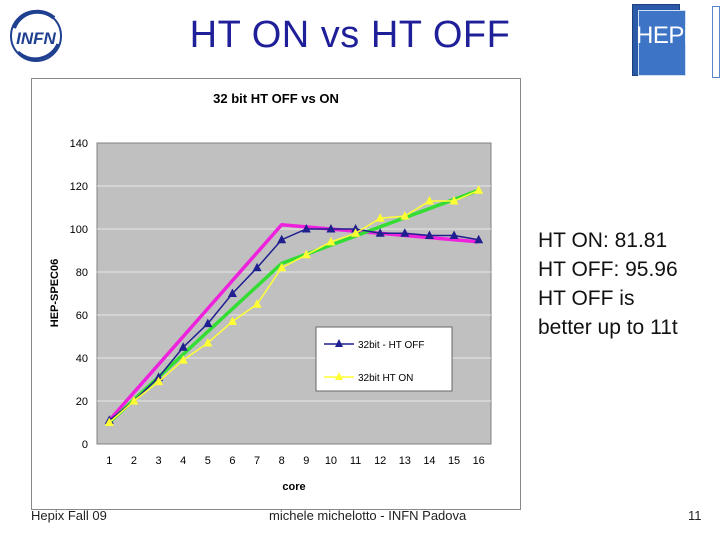  I want to click on note-better-line2: better up to 11t, so click(608, 327).